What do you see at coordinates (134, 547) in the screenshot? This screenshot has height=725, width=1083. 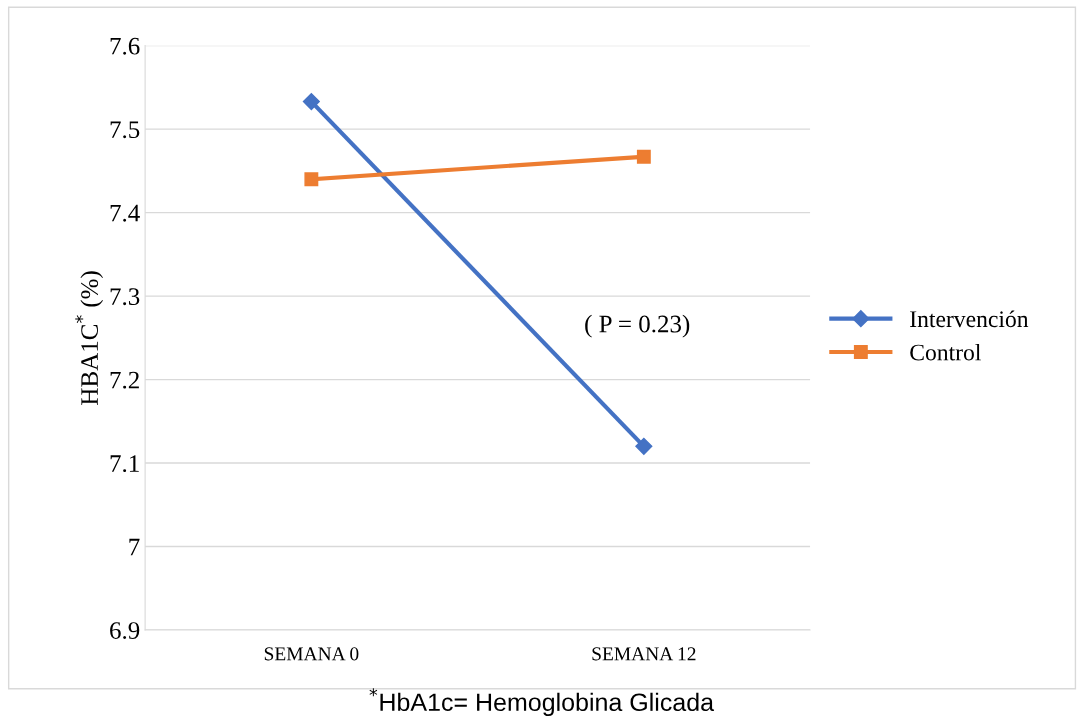 I see `y-tick-label: 7` at bounding box center [134, 547].